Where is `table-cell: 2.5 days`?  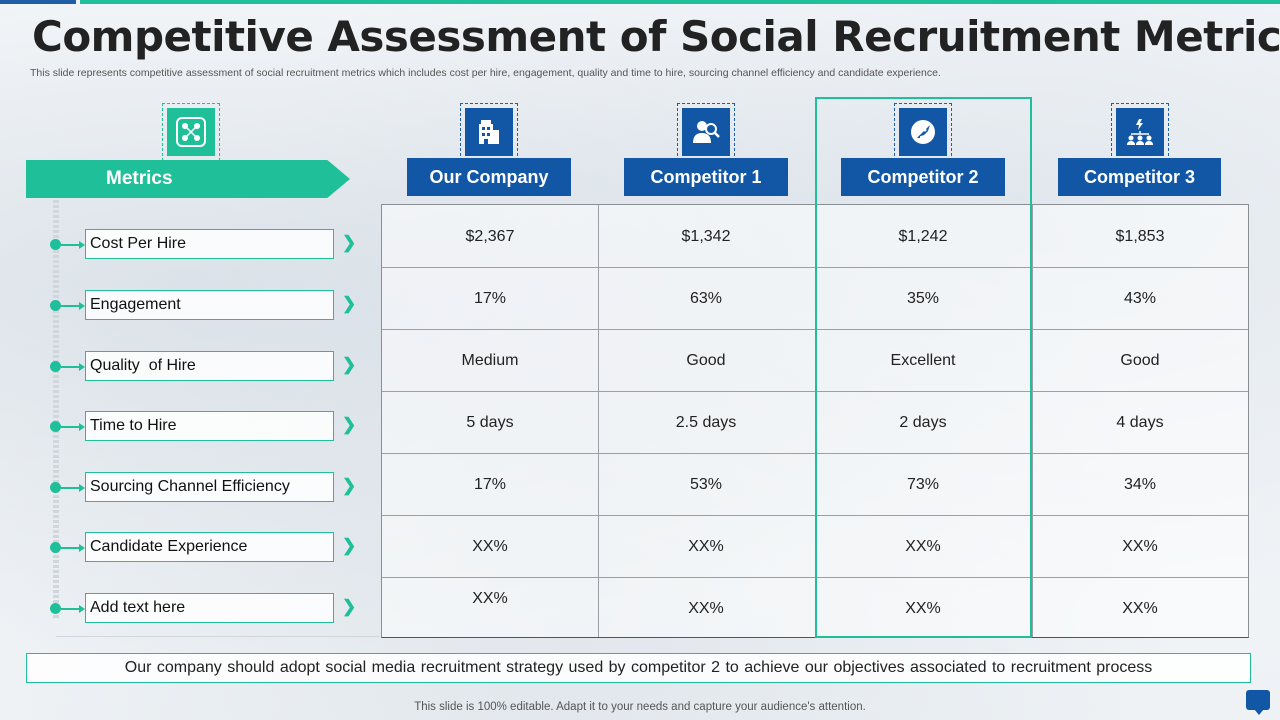 table-cell: 2.5 days is located at coordinates (706, 422).